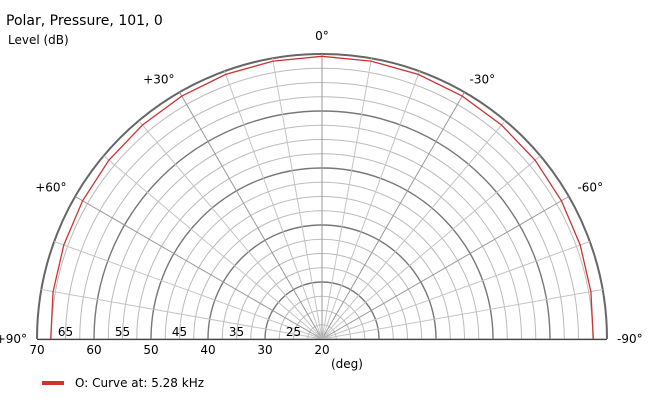 The image size is (650, 415). What do you see at coordinates (590, 188) in the screenshot?
I see `angle-tick-label: -60°` at bounding box center [590, 188].